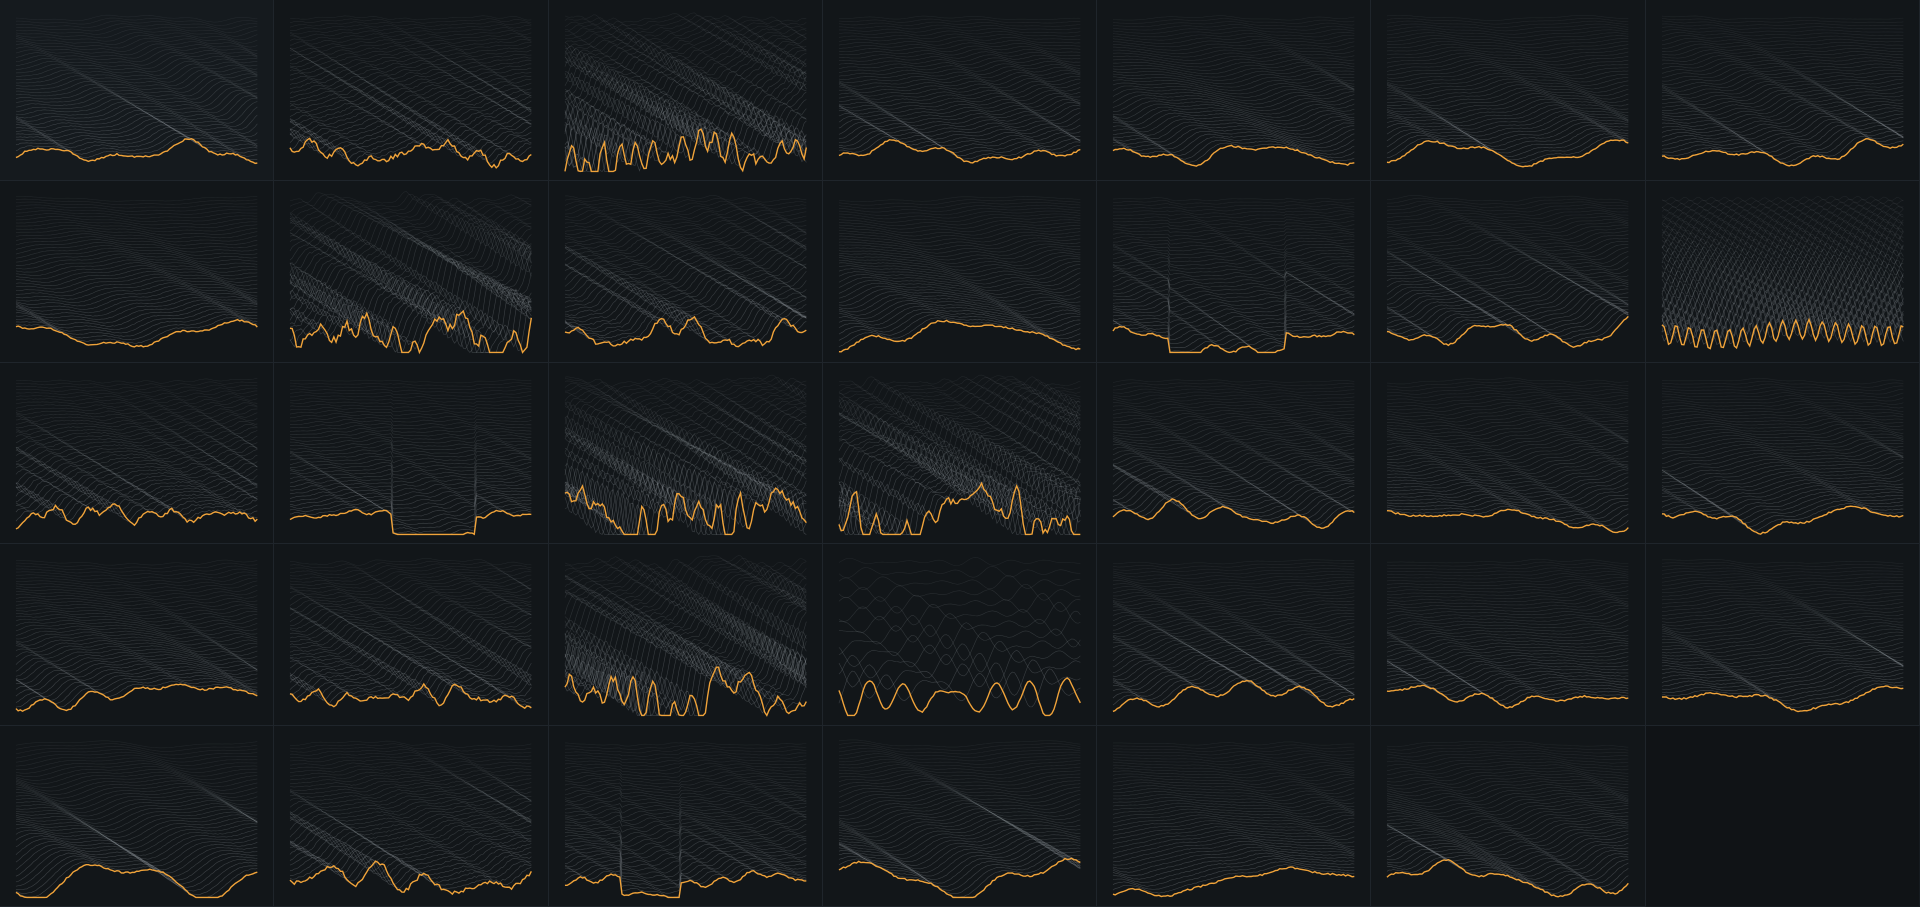 The width and height of the screenshot is (1920, 907). I want to click on ridgeline-plot, so click(685, 819).